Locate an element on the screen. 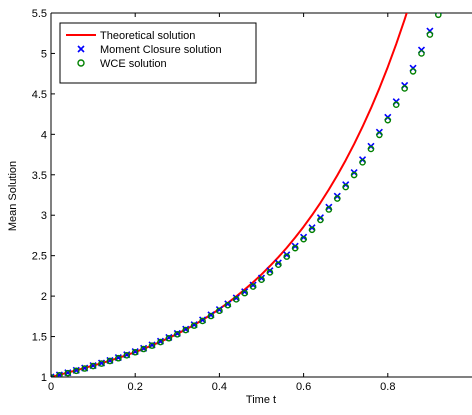  legend-item-theoretical: Theoretical solution is located at coordinates (130, 36).